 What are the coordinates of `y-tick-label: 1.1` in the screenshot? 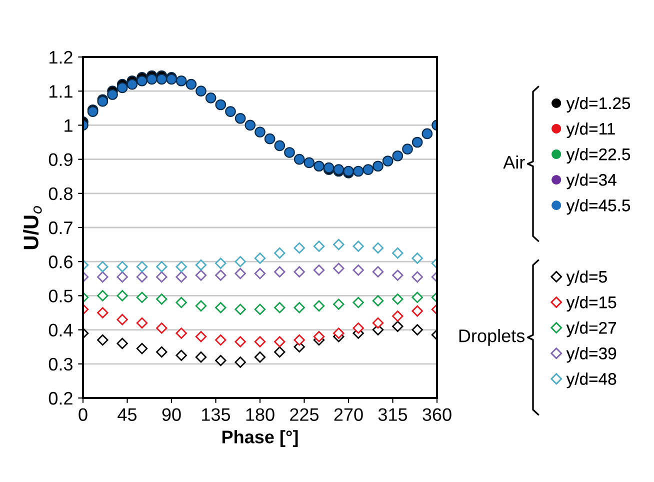 It's located at (61, 91).